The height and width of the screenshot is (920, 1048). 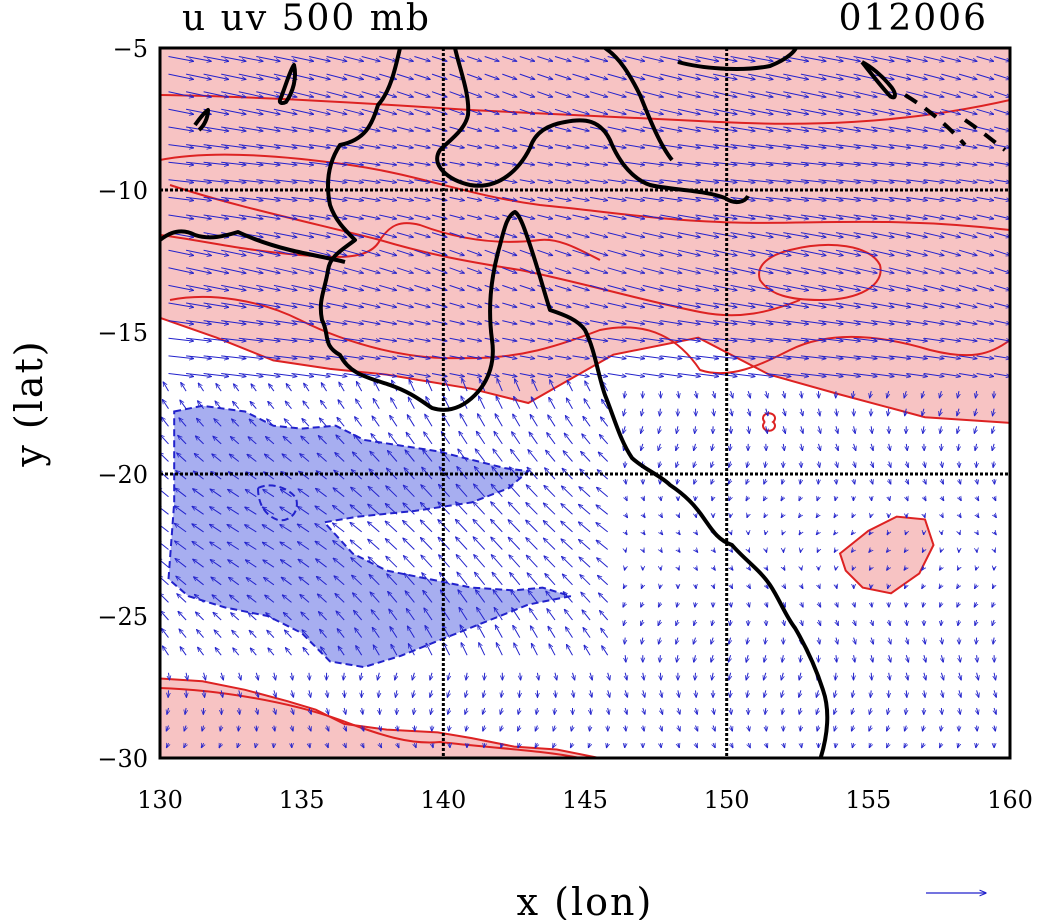 What do you see at coordinates (122, 617) in the screenshot?
I see `y-tick-label: −25` at bounding box center [122, 617].